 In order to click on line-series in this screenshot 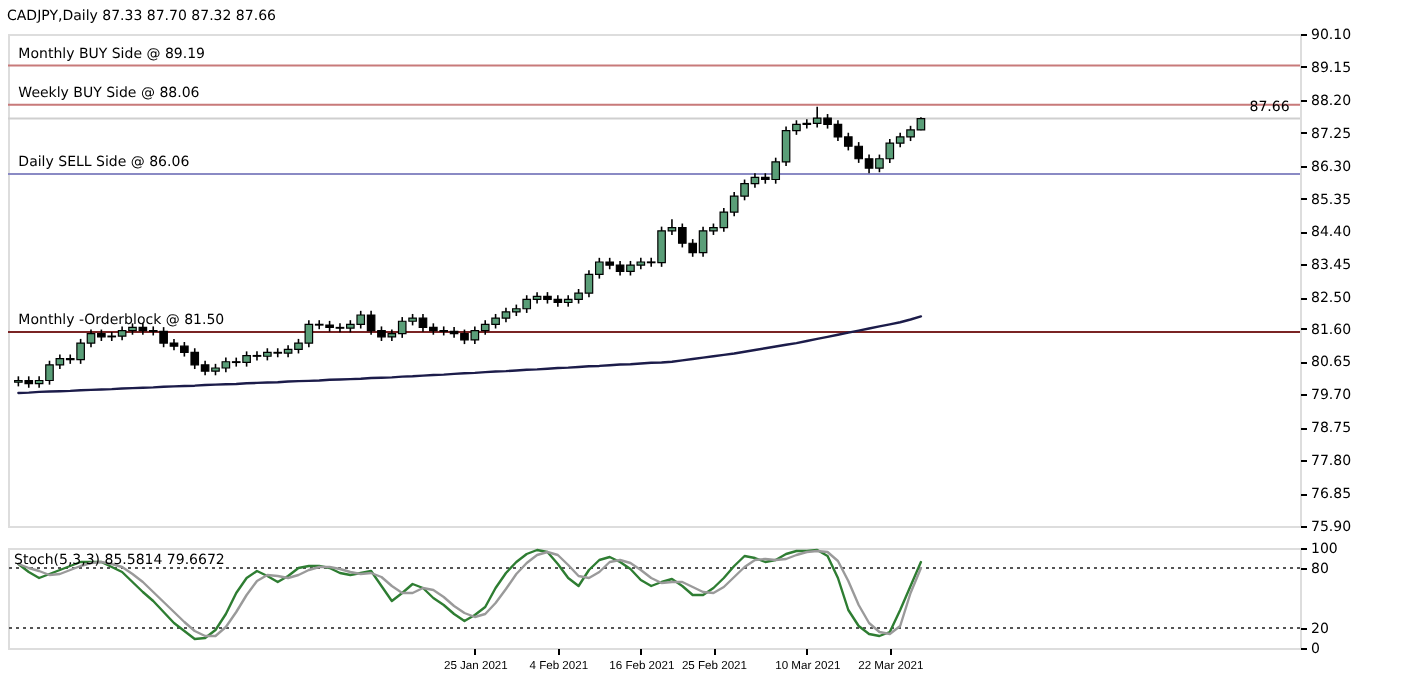, I will do `click(470, 355)`.